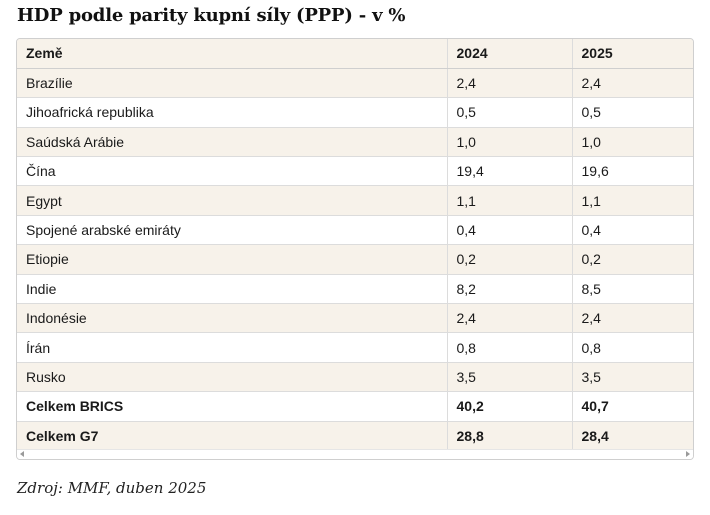 The height and width of the screenshot is (515, 710). Describe the element at coordinates (232, 83) in the screenshot. I see `cell-country: Brazílie` at that location.